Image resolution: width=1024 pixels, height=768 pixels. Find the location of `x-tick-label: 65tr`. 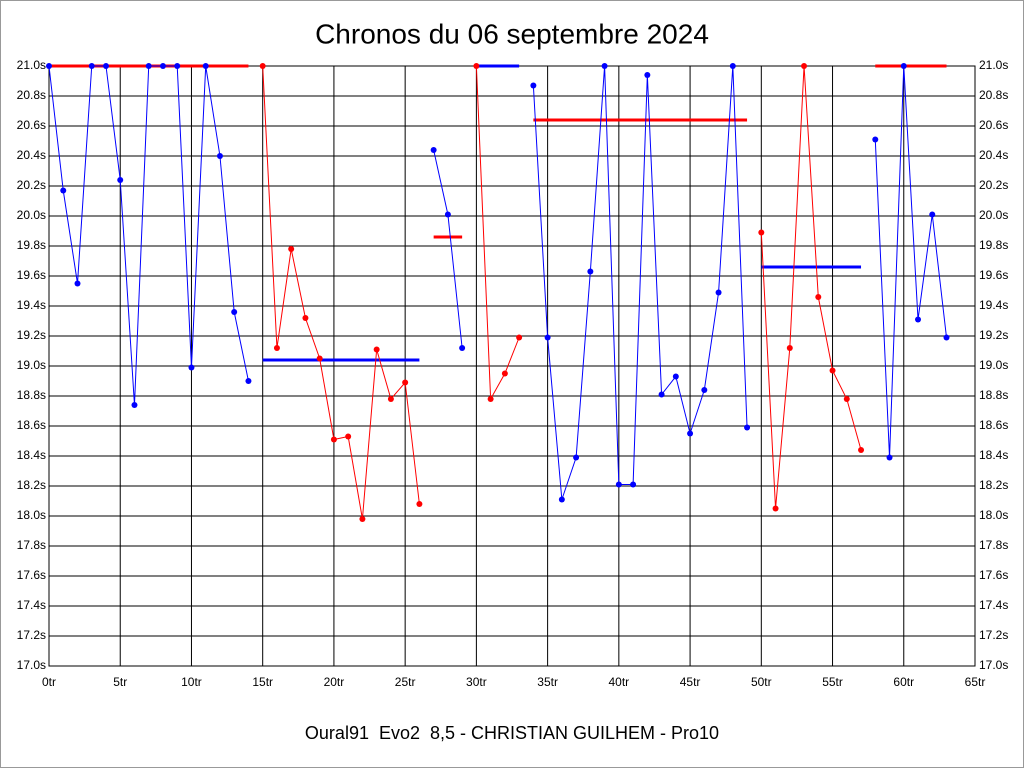

x-tick-label: 65tr is located at coordinates (975, 682).